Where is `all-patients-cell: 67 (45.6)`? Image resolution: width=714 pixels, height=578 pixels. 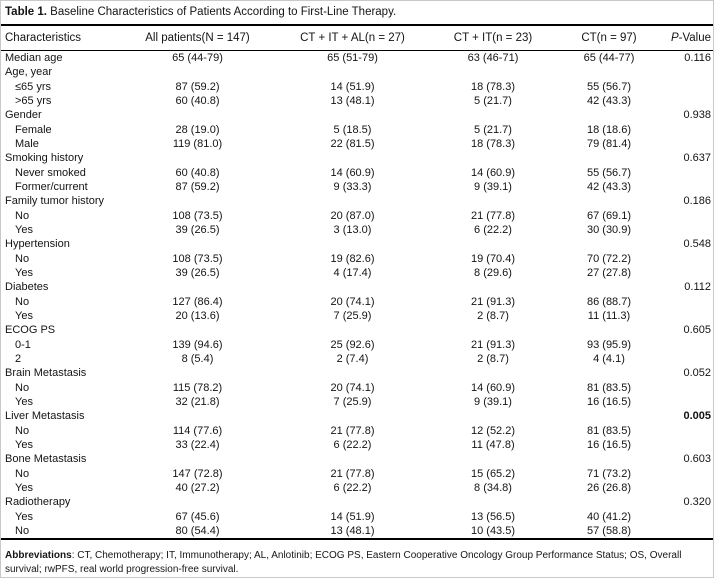
all-patients-cell: 67 (45.6) is located at coordinates (197, 516).